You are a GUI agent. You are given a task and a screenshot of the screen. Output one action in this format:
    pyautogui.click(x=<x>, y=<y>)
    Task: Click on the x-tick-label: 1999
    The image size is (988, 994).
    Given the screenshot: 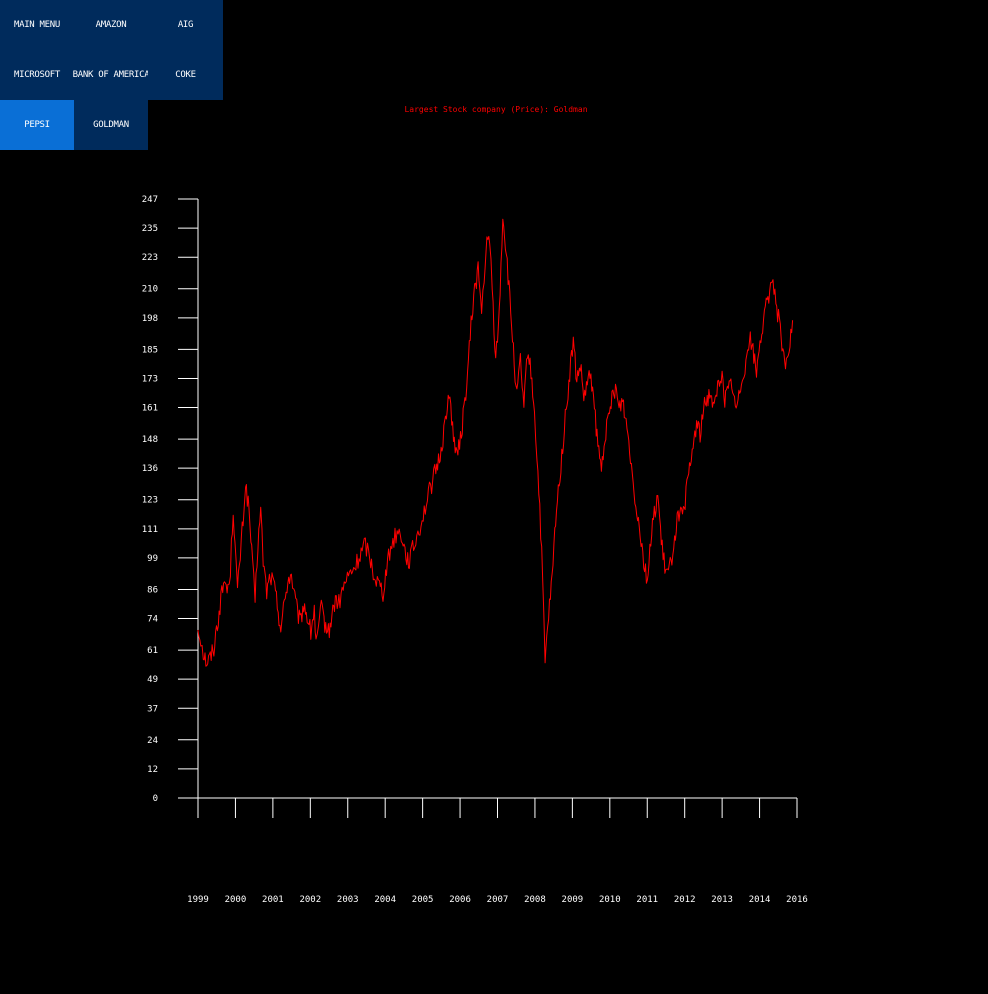 What is the action you would take?
    pyautogui.click(x=198, y=900)
    